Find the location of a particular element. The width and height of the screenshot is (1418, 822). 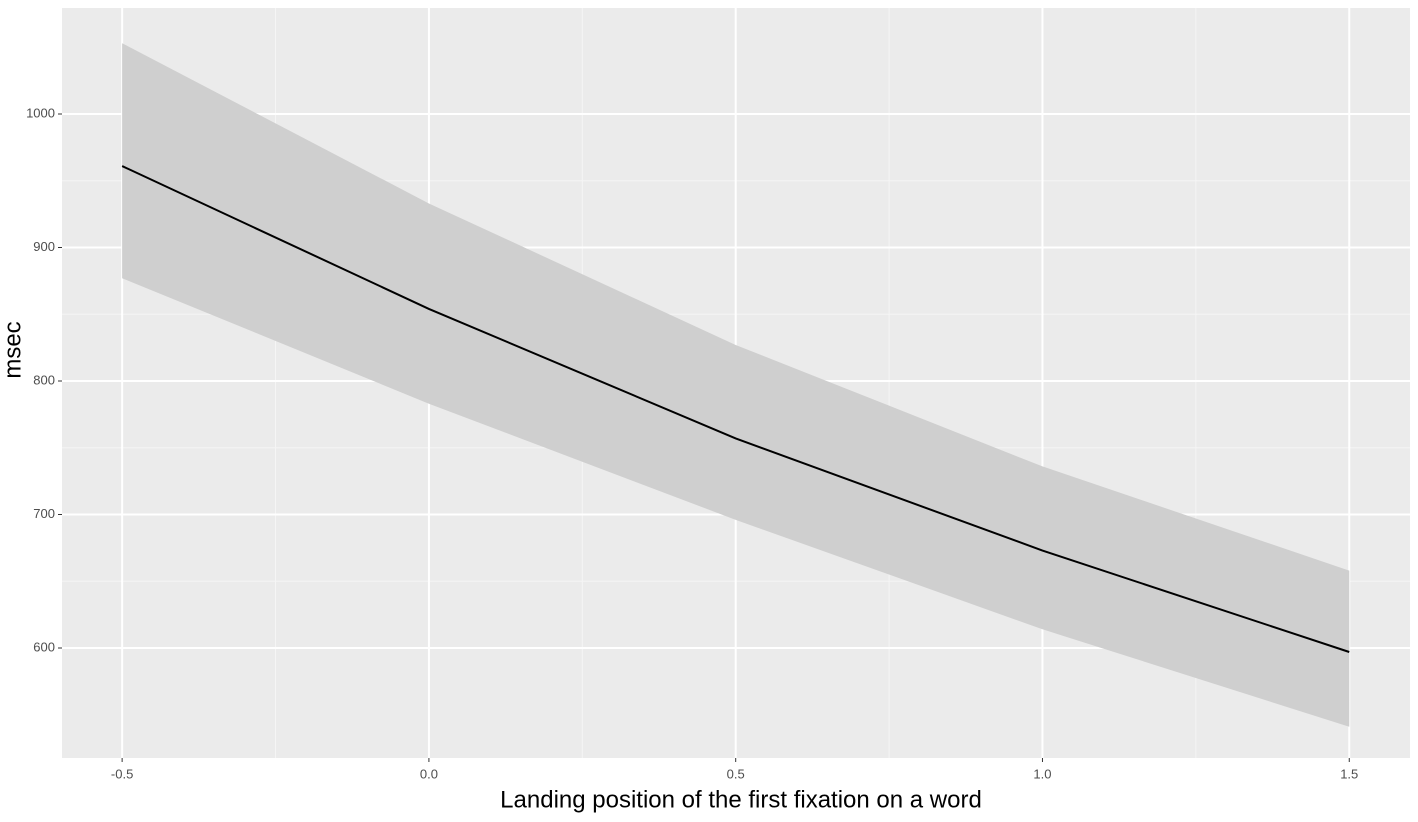

y-axis-title: msec is located at coordinates (13, 349).